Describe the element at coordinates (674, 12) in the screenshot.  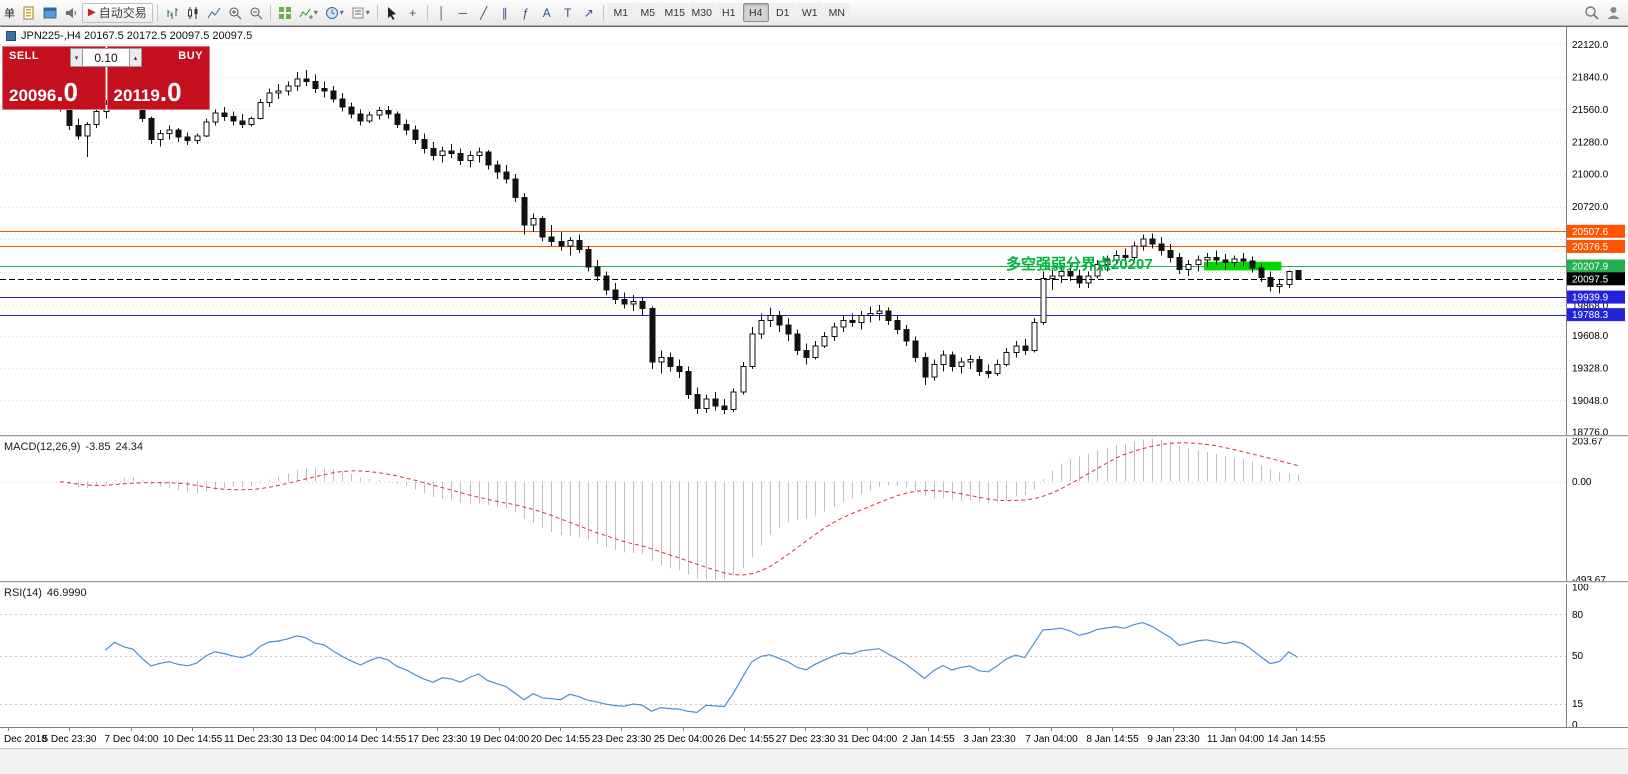
I see `timeframe-m15: M15` at that location.